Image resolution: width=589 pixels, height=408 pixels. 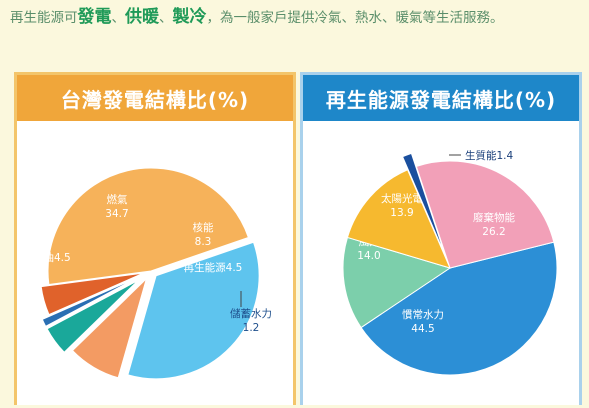 I want to click on taiwan-pie-label-name-1: 燃氣, so click(x=117, y=199).